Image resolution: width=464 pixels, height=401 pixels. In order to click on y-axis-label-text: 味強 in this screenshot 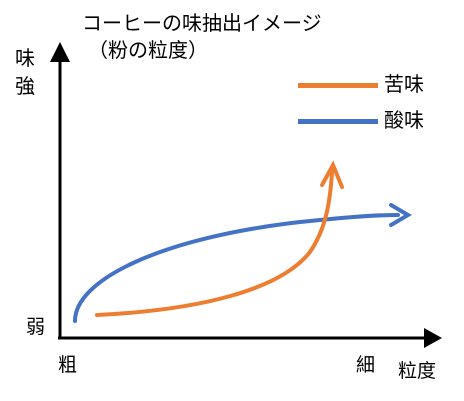, I will do `click(25, 72)`.